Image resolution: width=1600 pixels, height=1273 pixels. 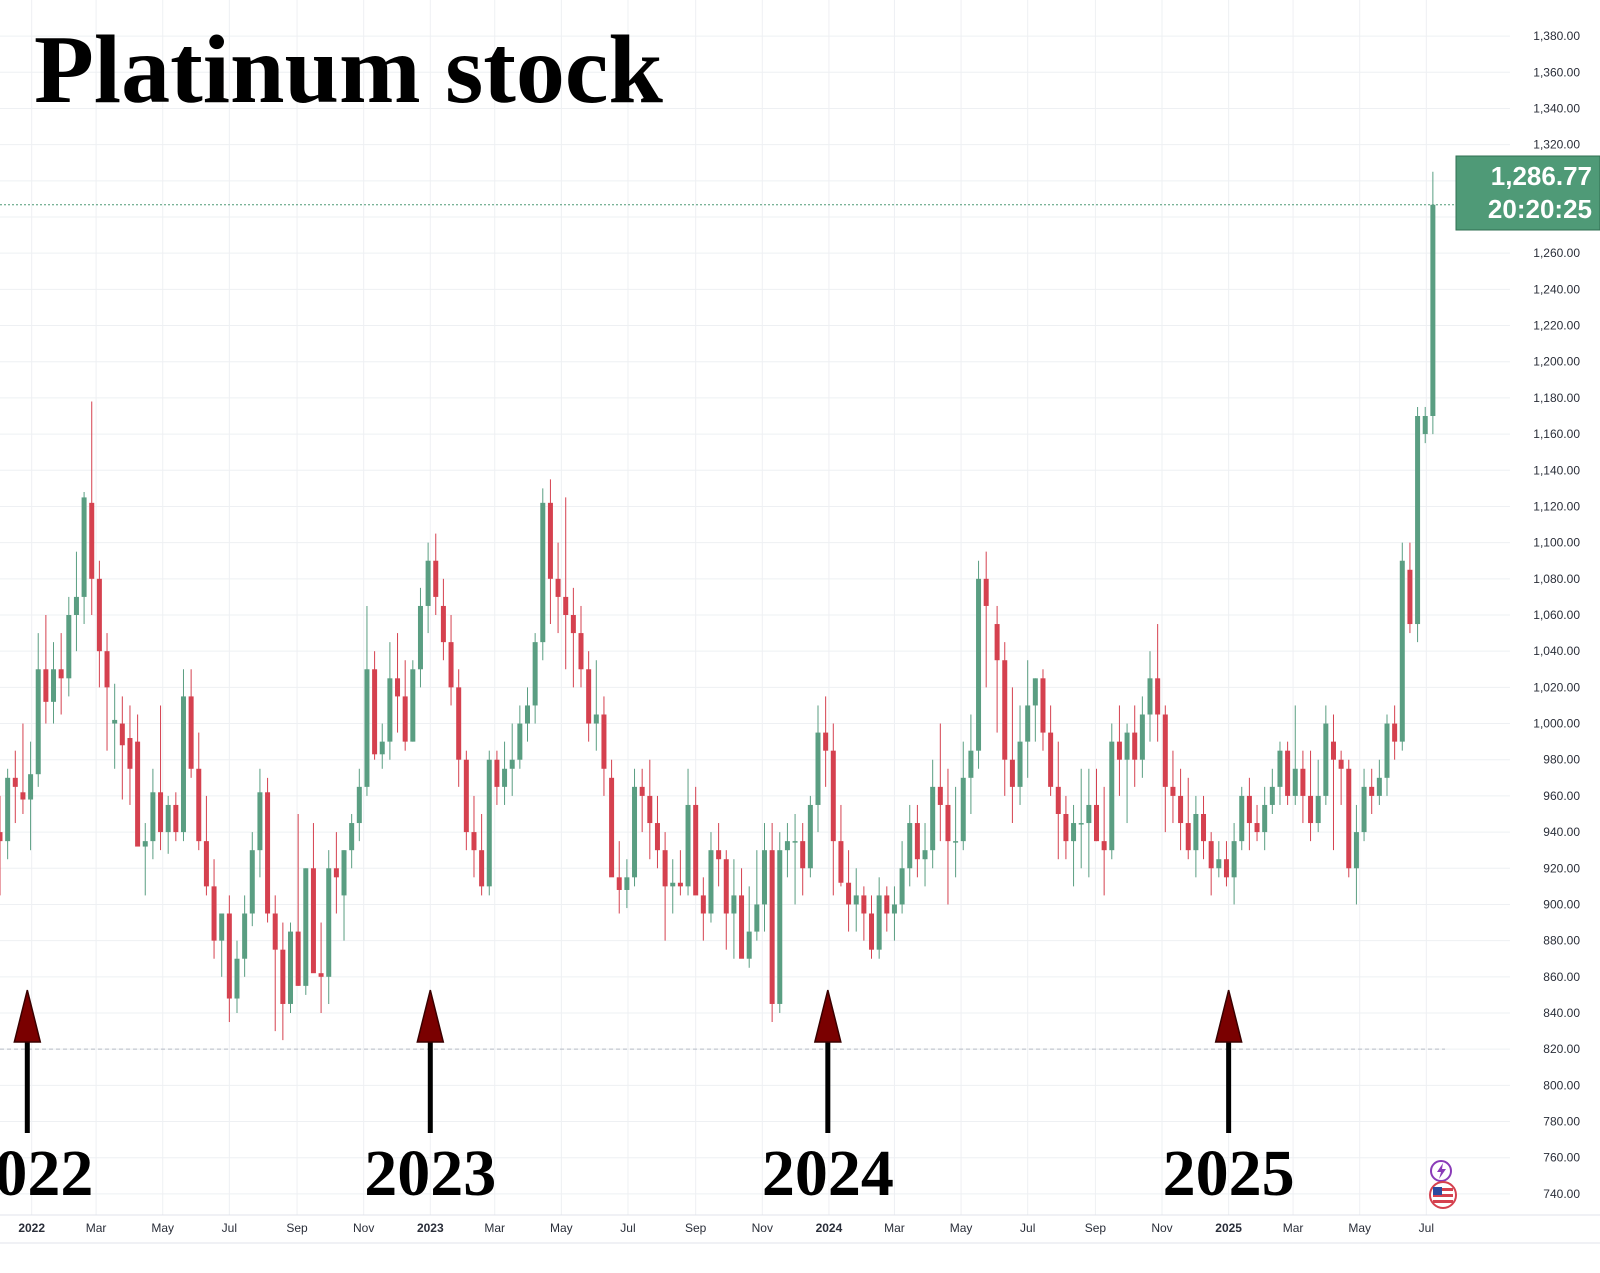 I want to click on price-badge-box, so click(x=1527, y=193).